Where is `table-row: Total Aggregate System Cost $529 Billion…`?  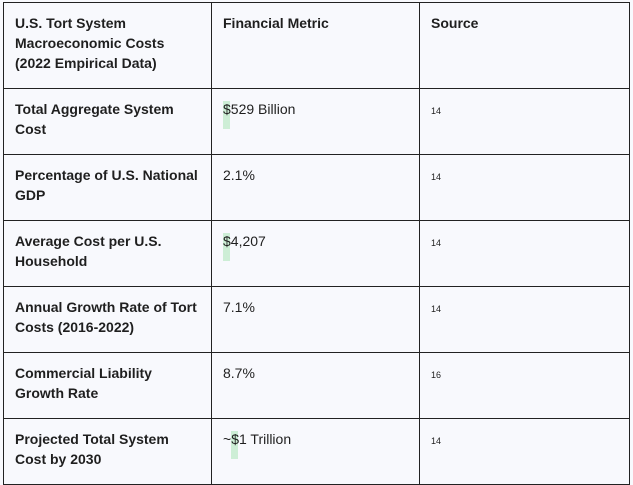 table-row: Total Aggregate System Cost $529 Billion… is located at coordinates (316, 121).